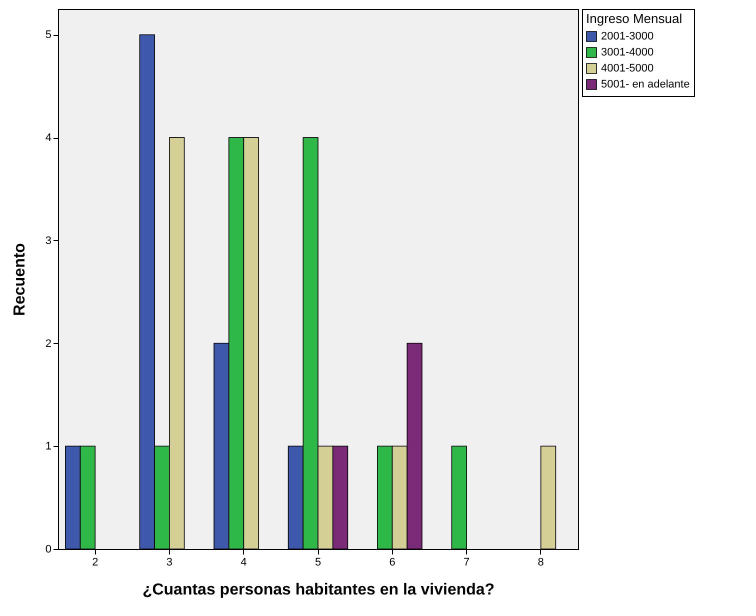 This screenshot has width=756, height=616. I want to click on y-tick-label: 2, so click(48, 344).